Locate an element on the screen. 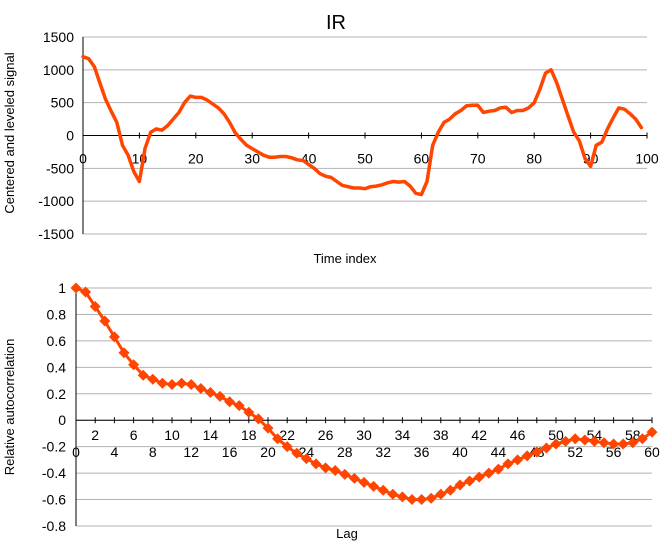 This screenshot has height=544, width=667. chart-2-ytick-label: 0.4 is located at coordinates (57, 367).